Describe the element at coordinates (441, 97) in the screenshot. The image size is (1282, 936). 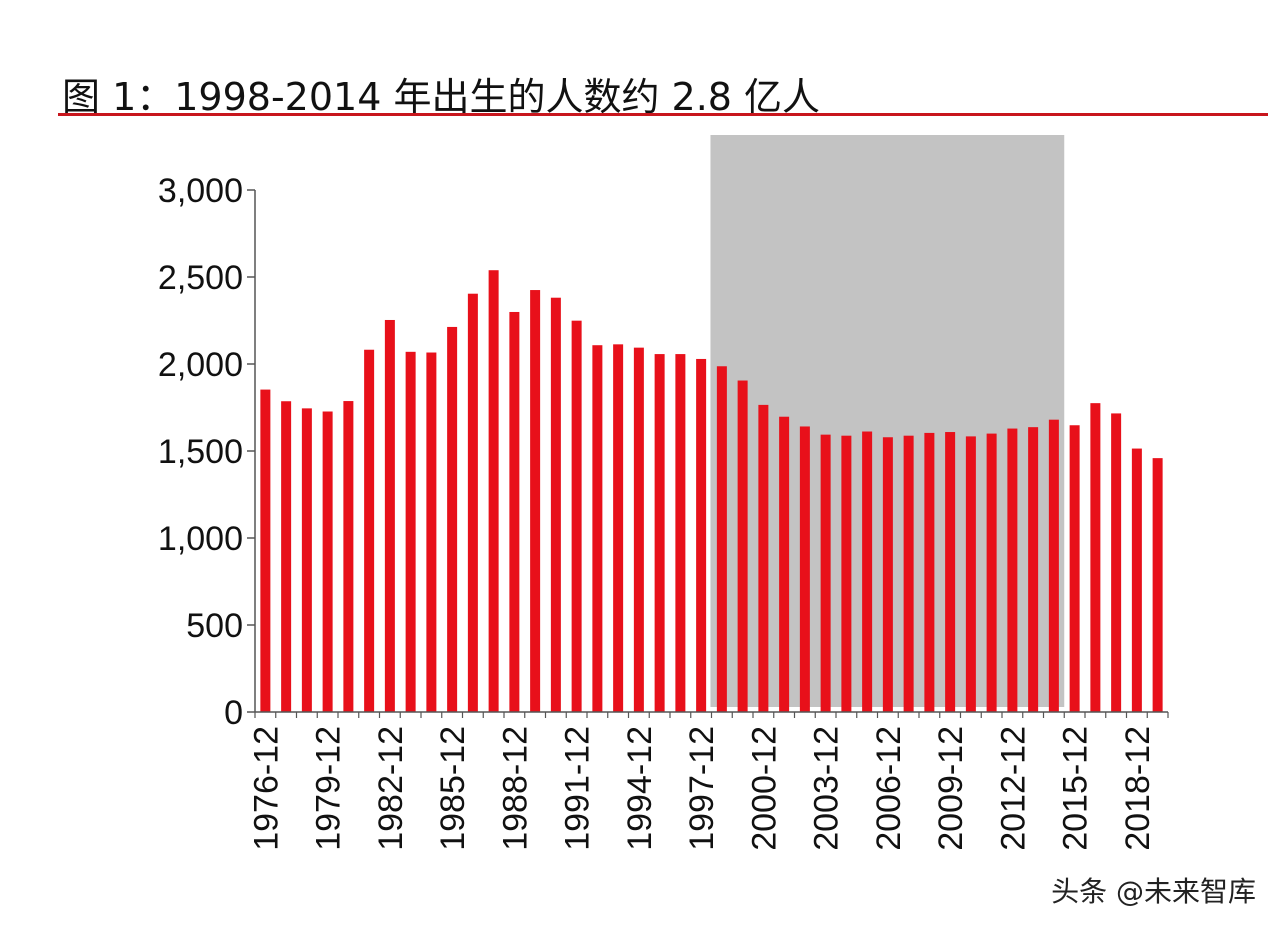
I see `chart-title: 图 1：1998-2014 年出生的人数约 2.8 亿人` at that location.